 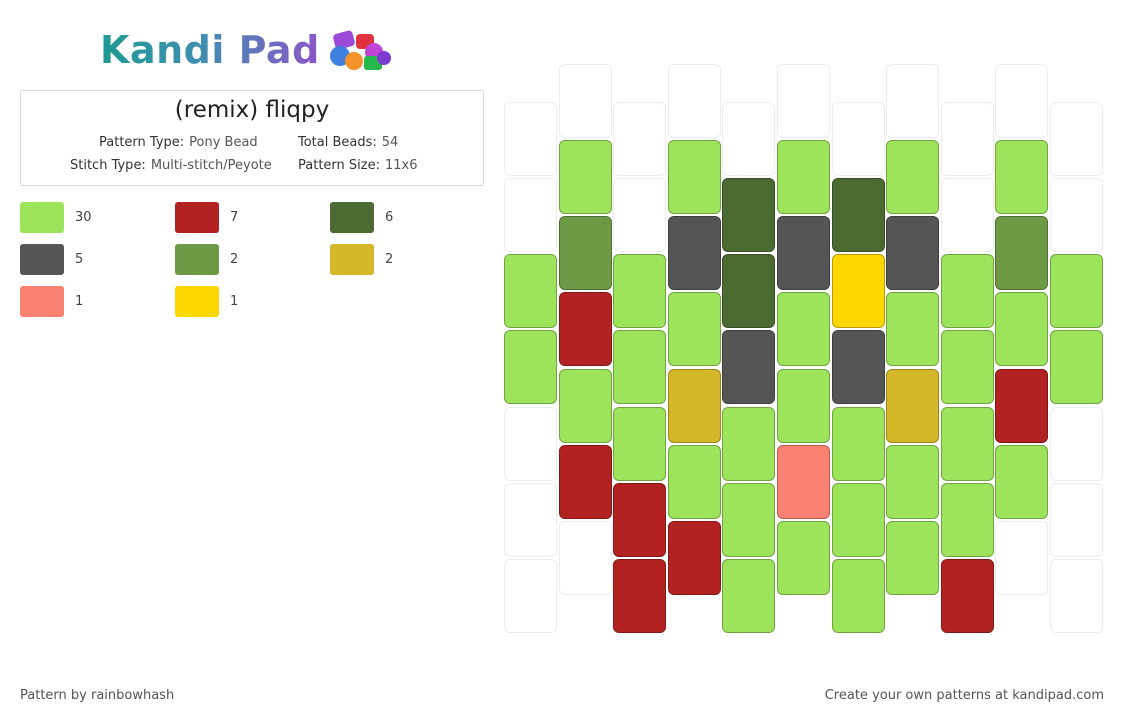 What do you see at coordinates (389, 217) in the screenshot?
I see `legend-count: 6` at bounding box center [389, 217].